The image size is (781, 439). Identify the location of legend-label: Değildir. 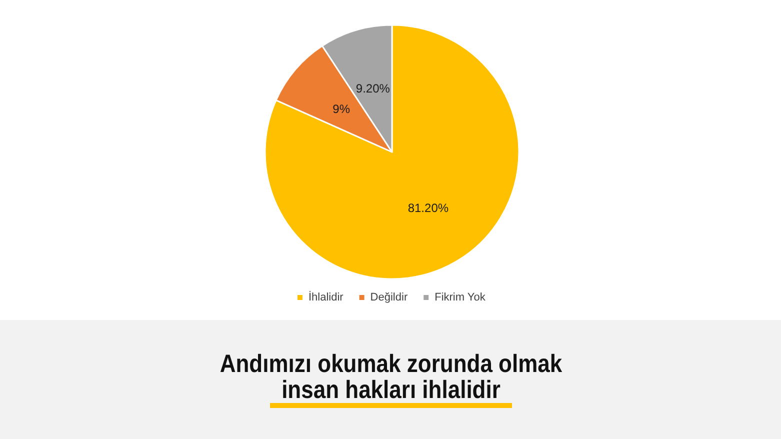
(389, 298).